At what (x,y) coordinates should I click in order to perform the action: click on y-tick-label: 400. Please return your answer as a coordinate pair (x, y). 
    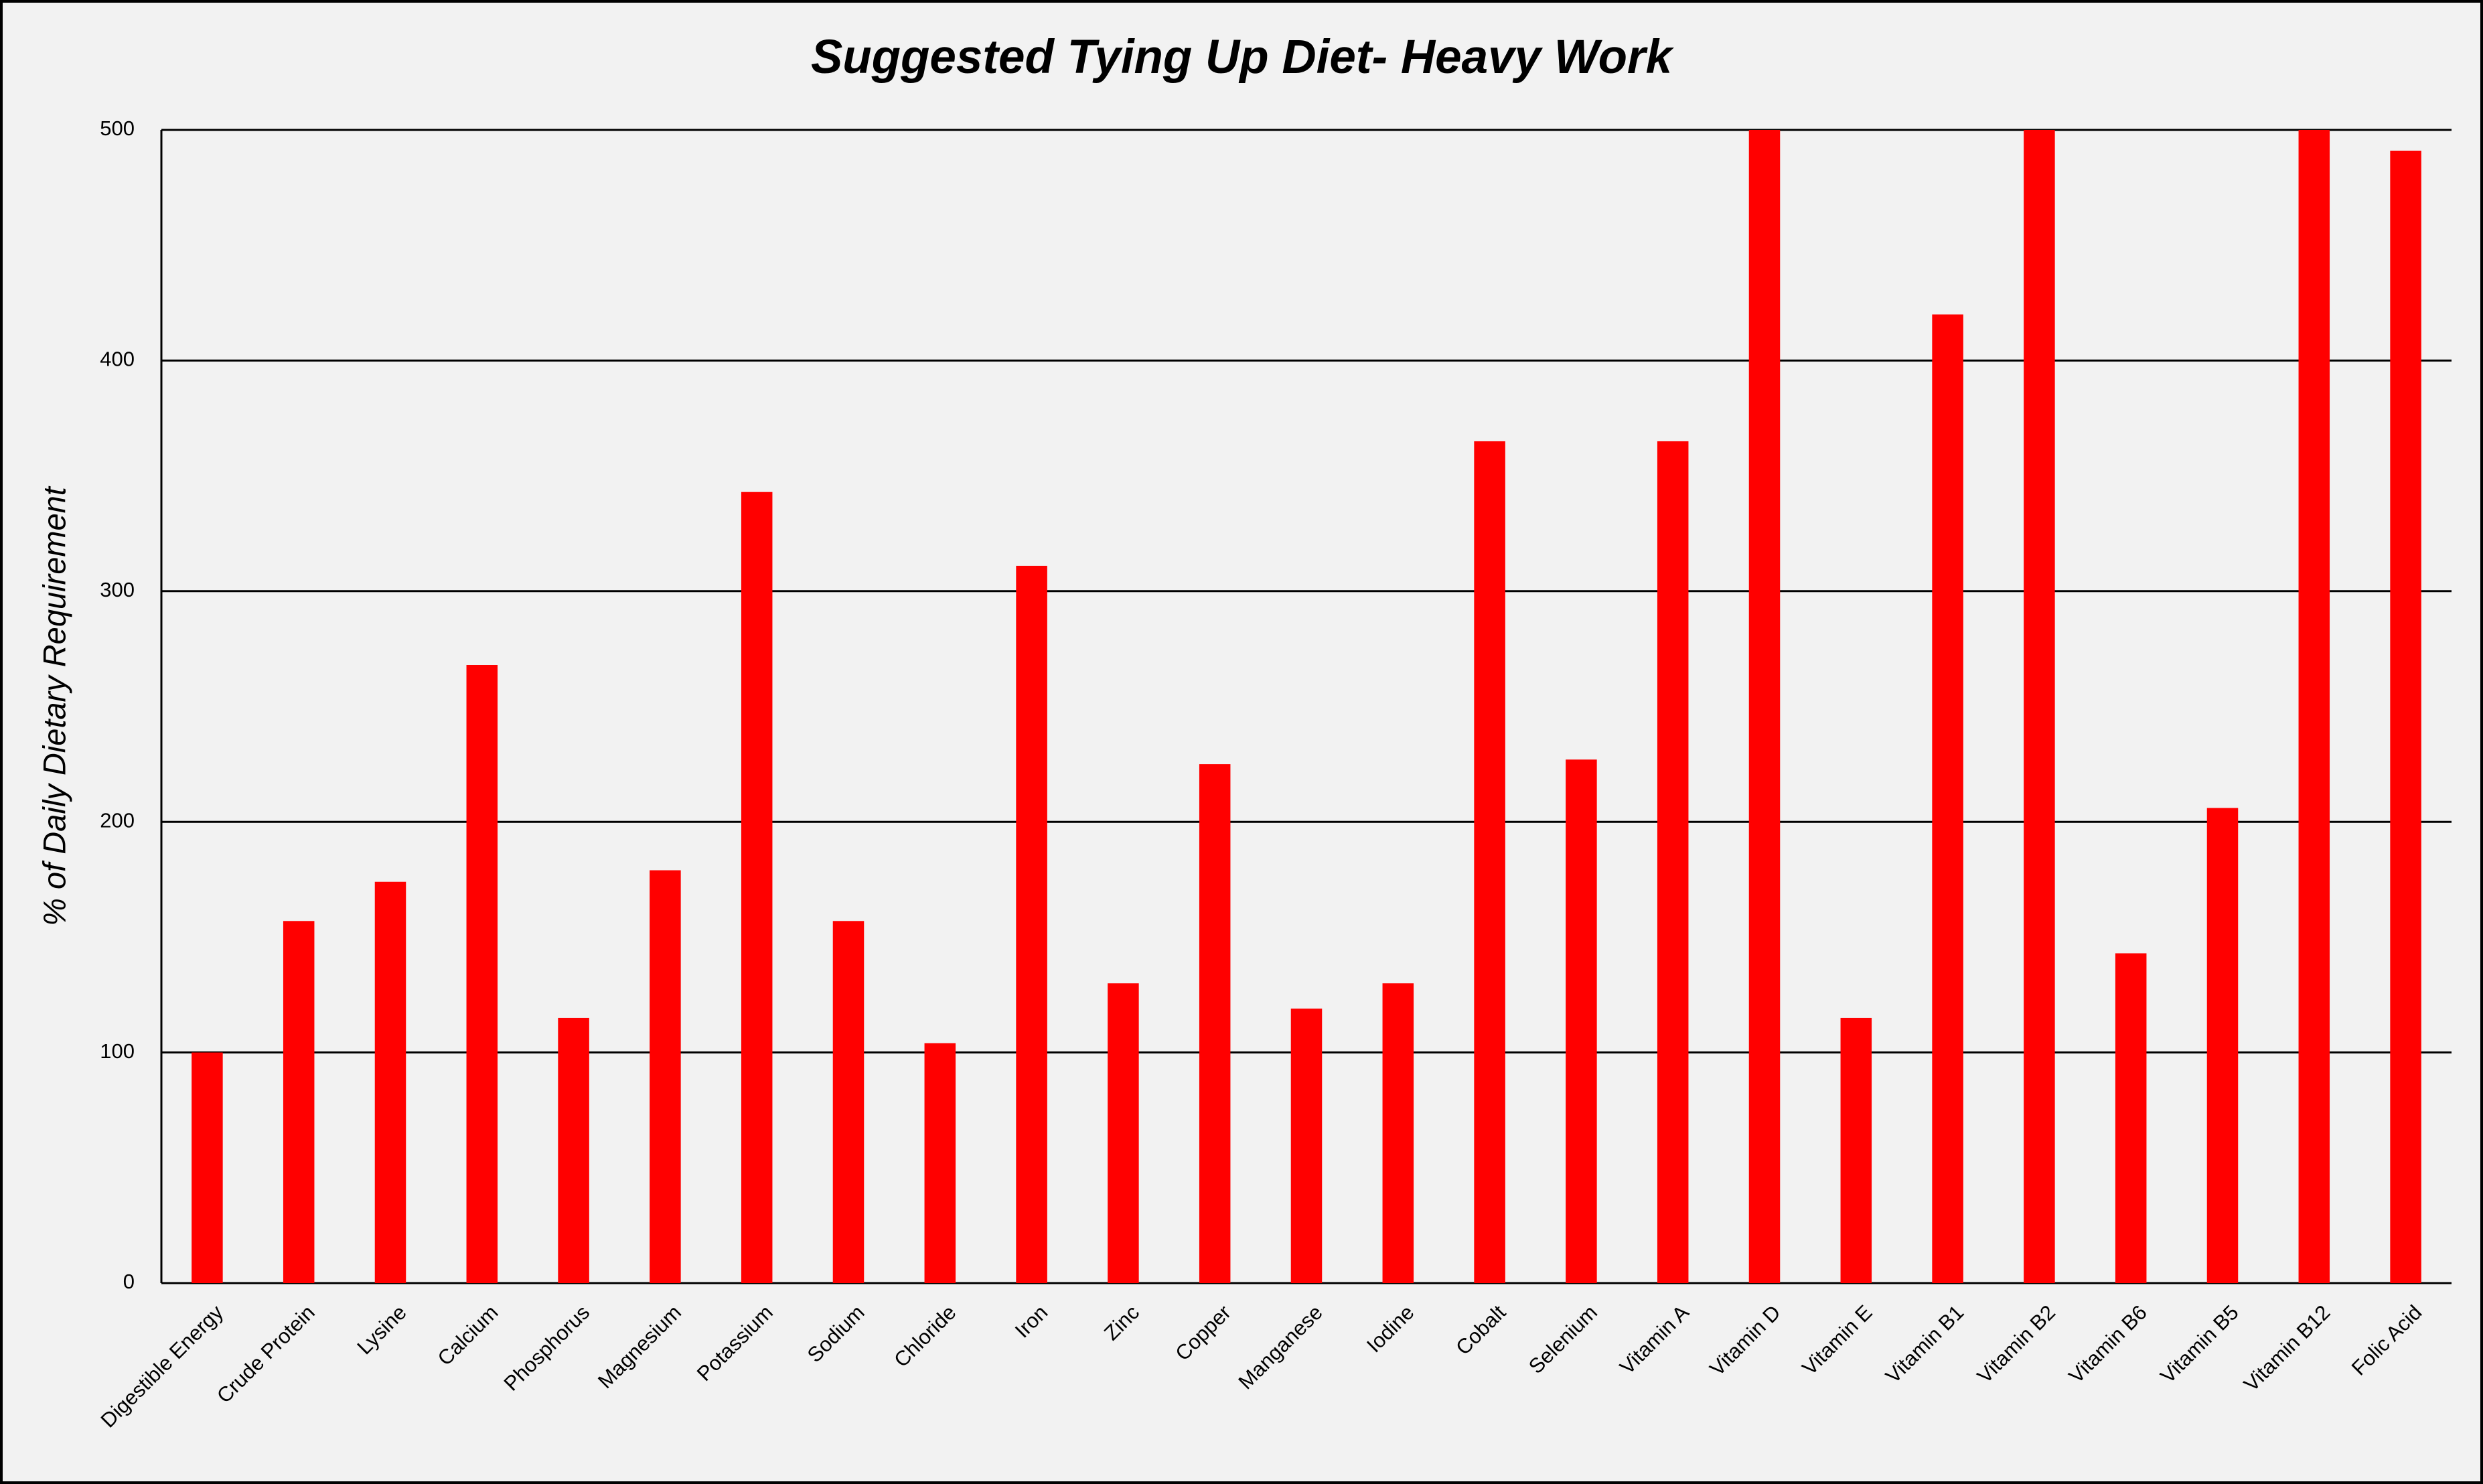
    Looking at the image, I should click on (117, 359).